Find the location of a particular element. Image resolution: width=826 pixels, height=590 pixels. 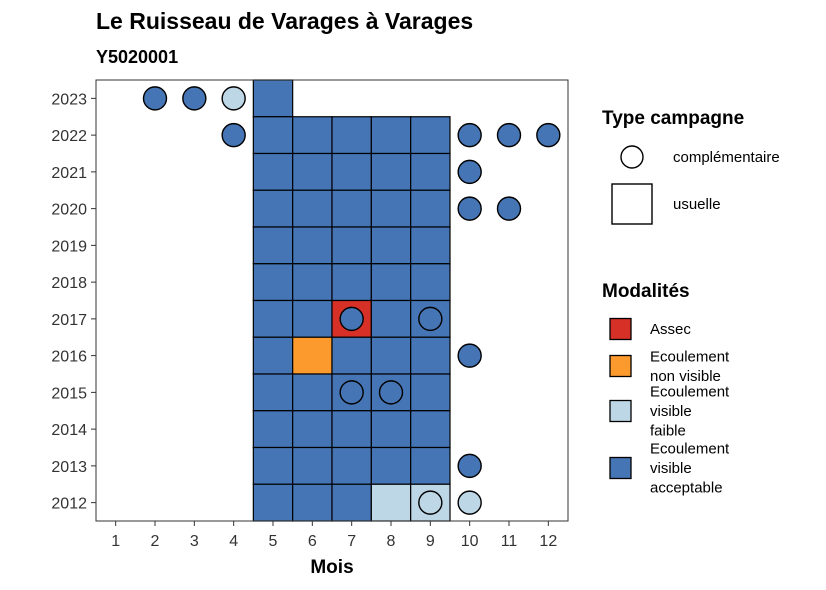

legend-key-complementaire is located at coordinates (632, 157).